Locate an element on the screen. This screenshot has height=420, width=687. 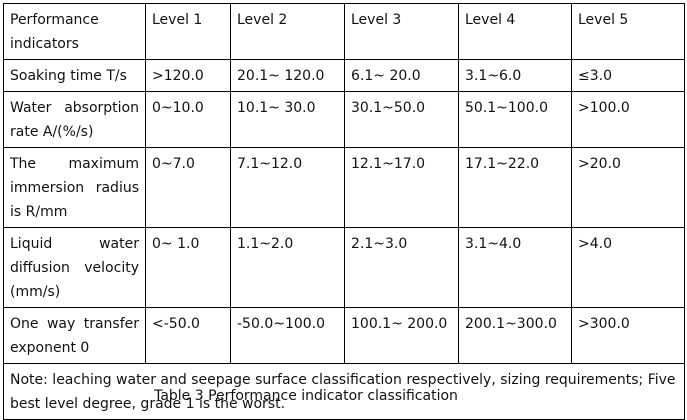
header-level-2: Level 2 is located at coordinates (287, 31).